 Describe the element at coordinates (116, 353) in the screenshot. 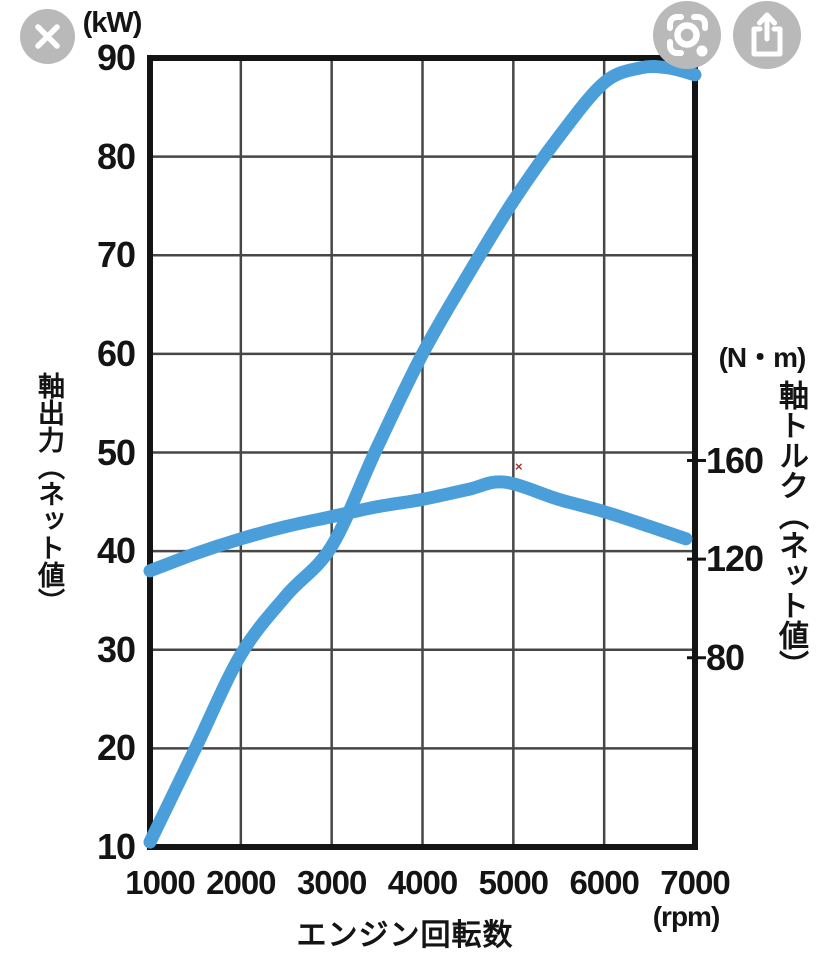

I see `y-left-tick-60: 60` at that location.